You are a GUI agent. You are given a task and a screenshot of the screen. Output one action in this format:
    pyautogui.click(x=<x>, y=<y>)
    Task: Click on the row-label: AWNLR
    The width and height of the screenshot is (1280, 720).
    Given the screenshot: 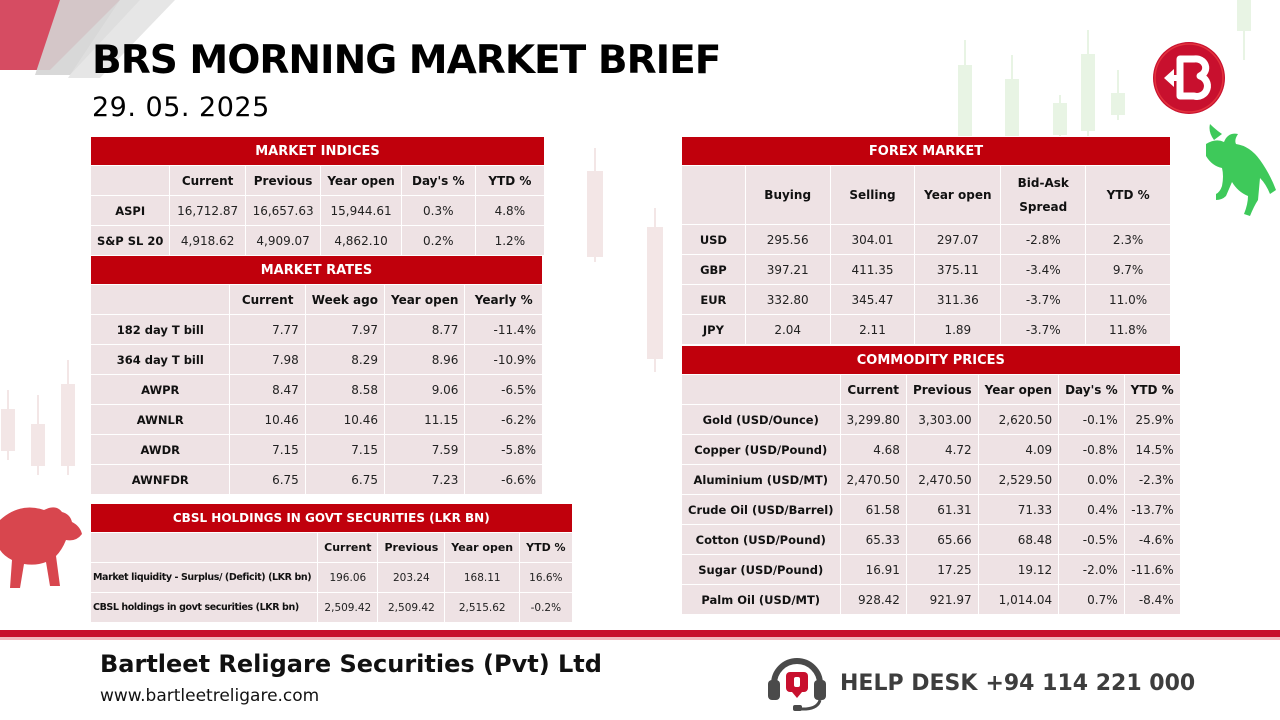 What is the action you would take?
    pyautogui.click(x=160, y=419)
    